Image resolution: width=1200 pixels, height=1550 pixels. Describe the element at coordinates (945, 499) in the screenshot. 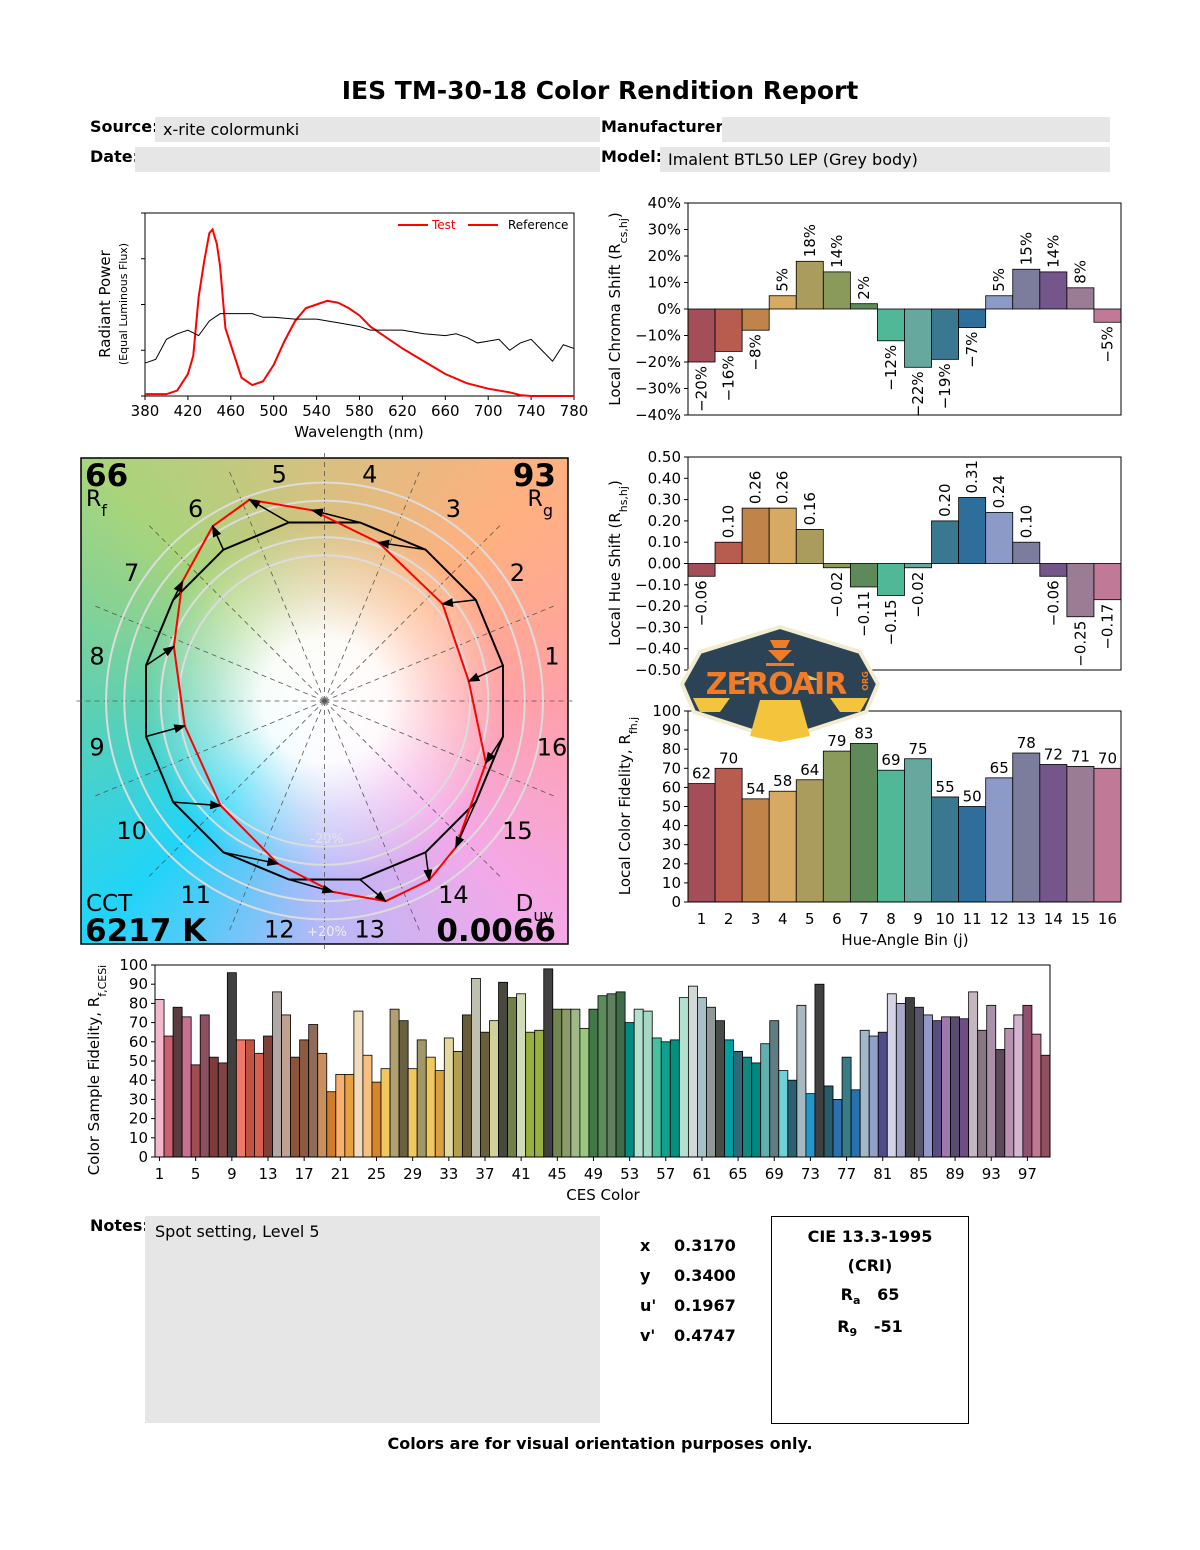

I see `bar-label: 0.20` at that location.